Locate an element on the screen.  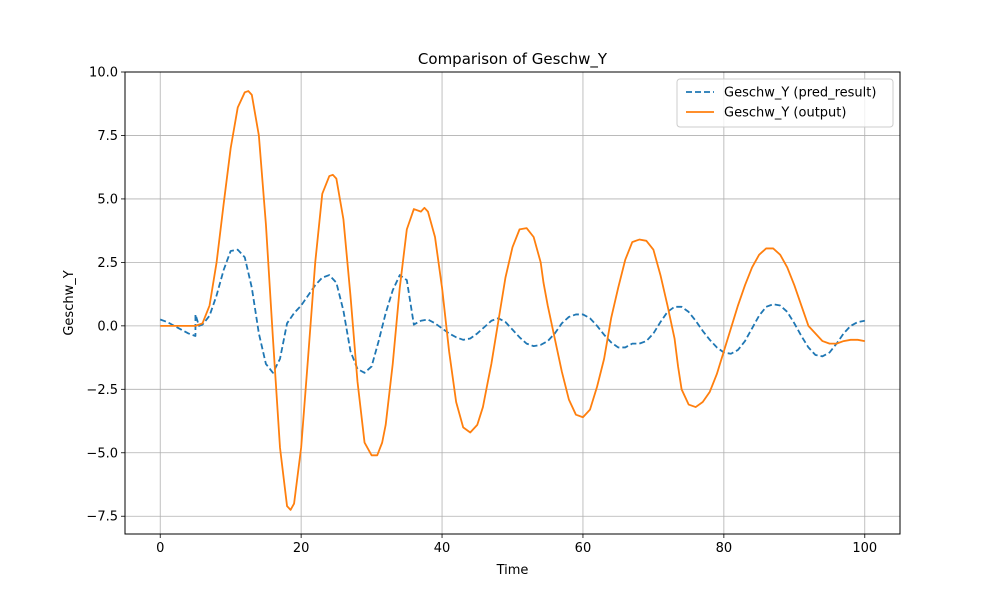
y-tick-label: 2.5 is located at coordinates (107, 263).